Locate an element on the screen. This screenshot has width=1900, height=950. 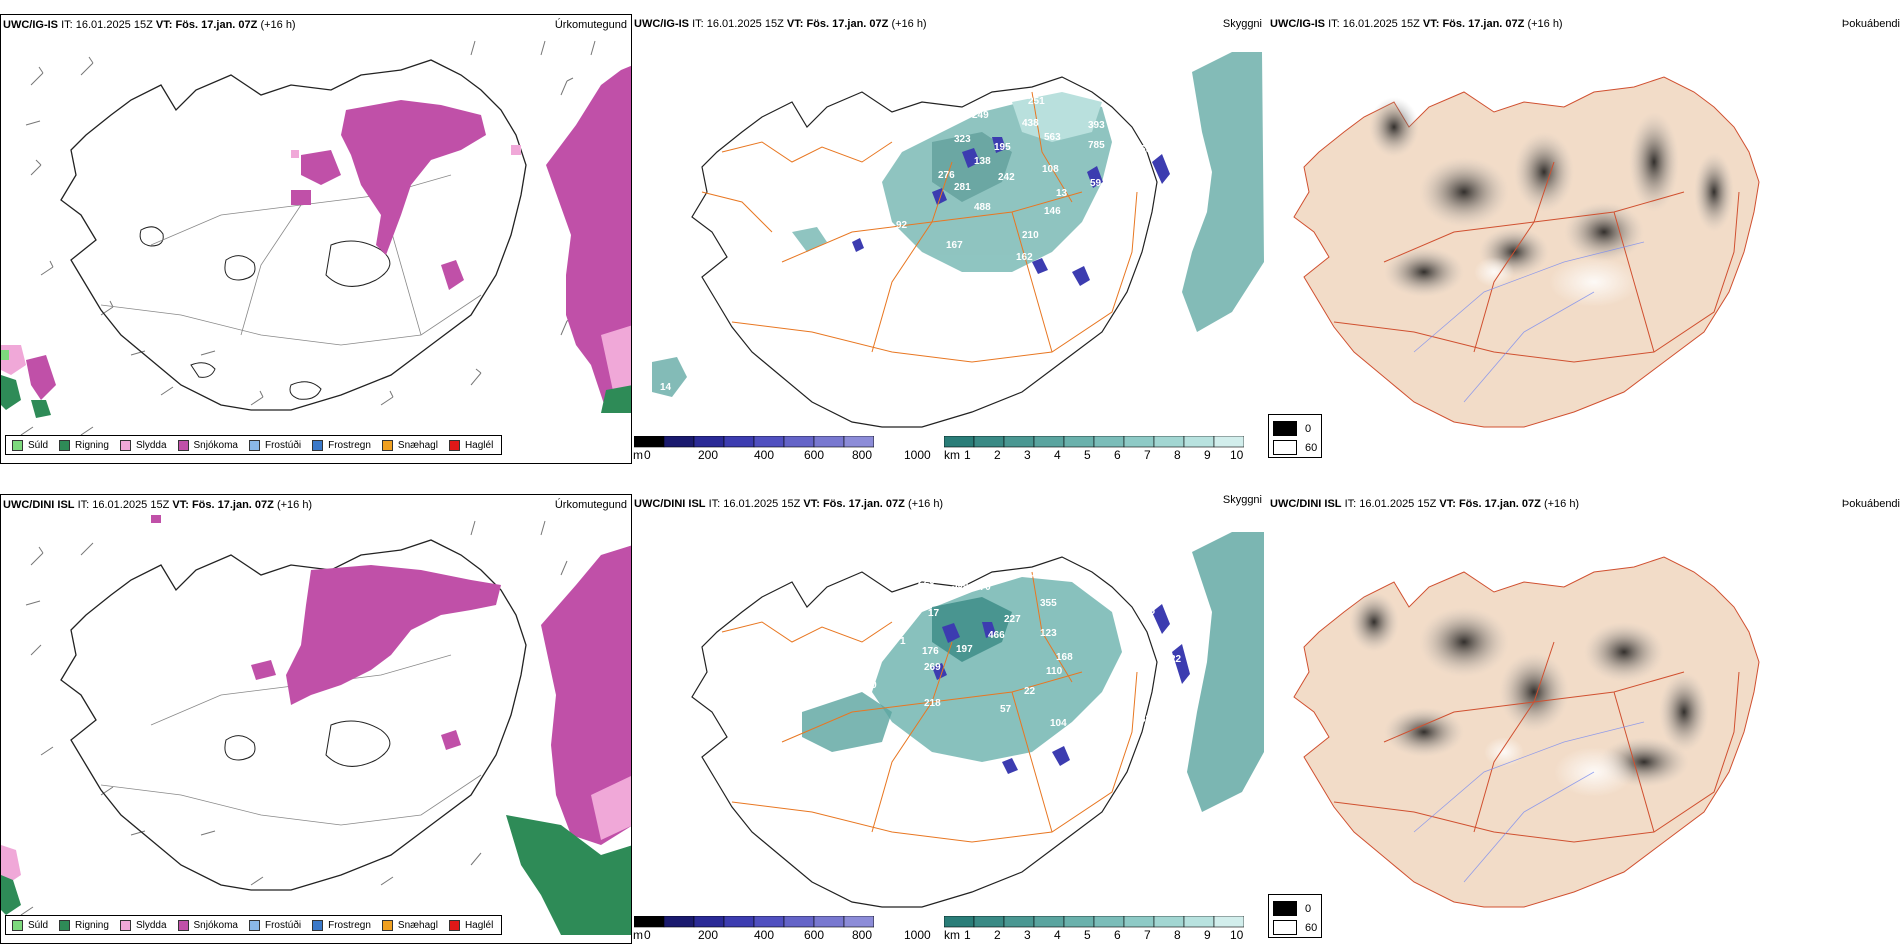
precip-map-row1 is located at coordinates (316, 238).